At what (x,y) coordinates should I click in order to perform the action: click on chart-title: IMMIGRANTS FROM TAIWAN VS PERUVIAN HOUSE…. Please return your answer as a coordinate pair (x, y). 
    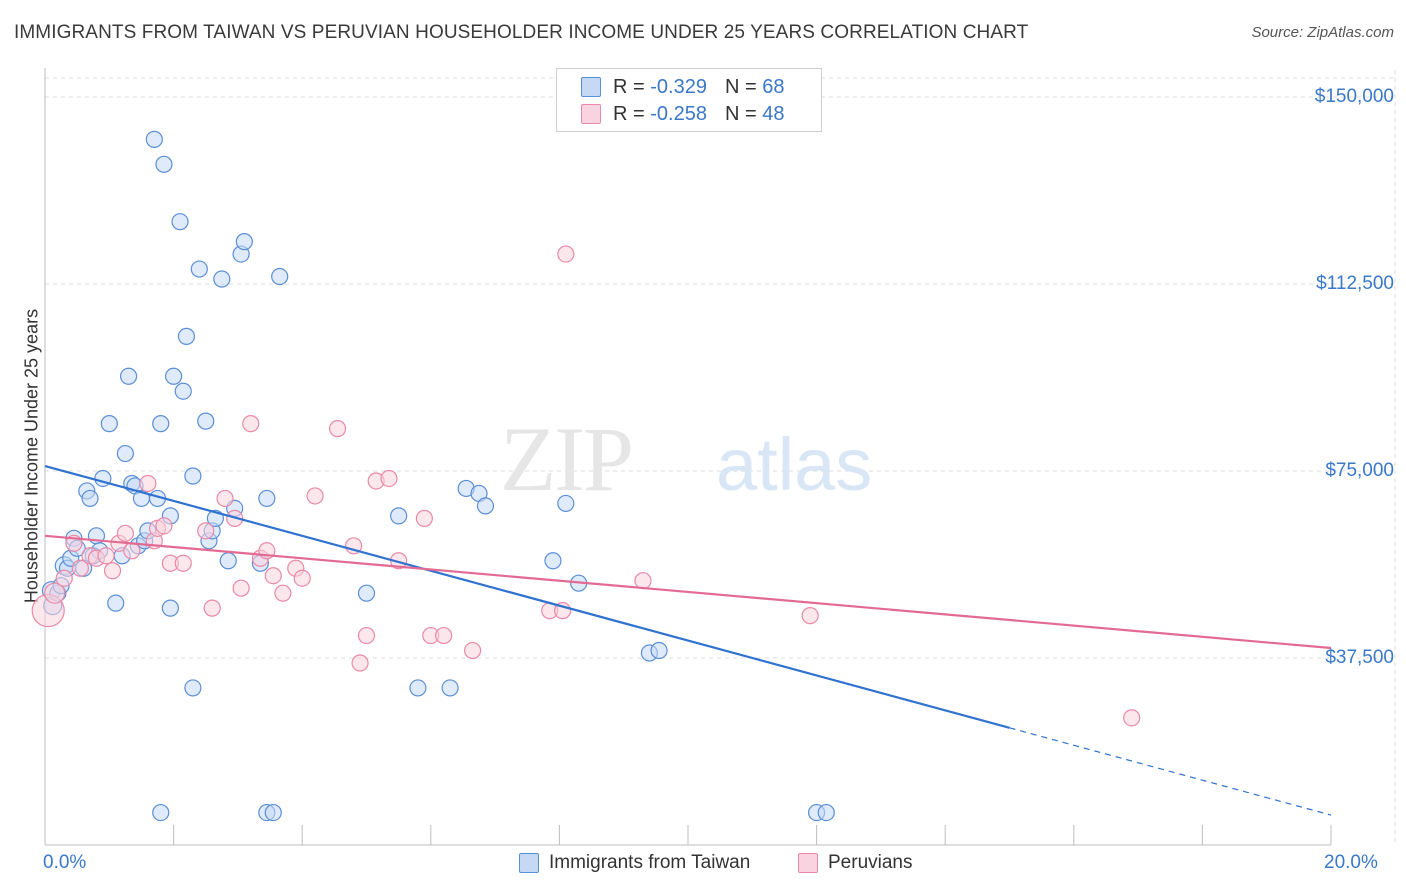
    Looking at the image, I should click on (521, 32).